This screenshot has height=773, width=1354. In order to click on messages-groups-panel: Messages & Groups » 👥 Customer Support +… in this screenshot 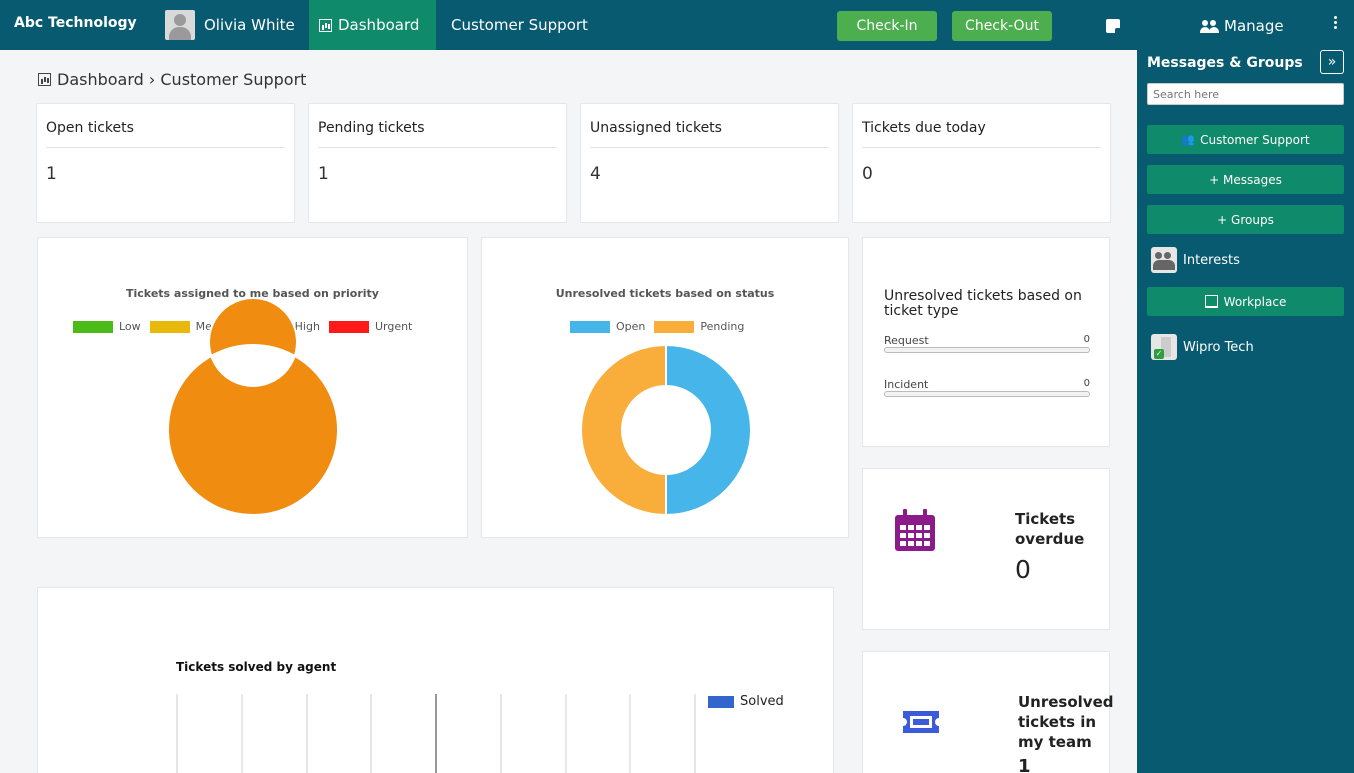, I will do `click(1245, 411)`.